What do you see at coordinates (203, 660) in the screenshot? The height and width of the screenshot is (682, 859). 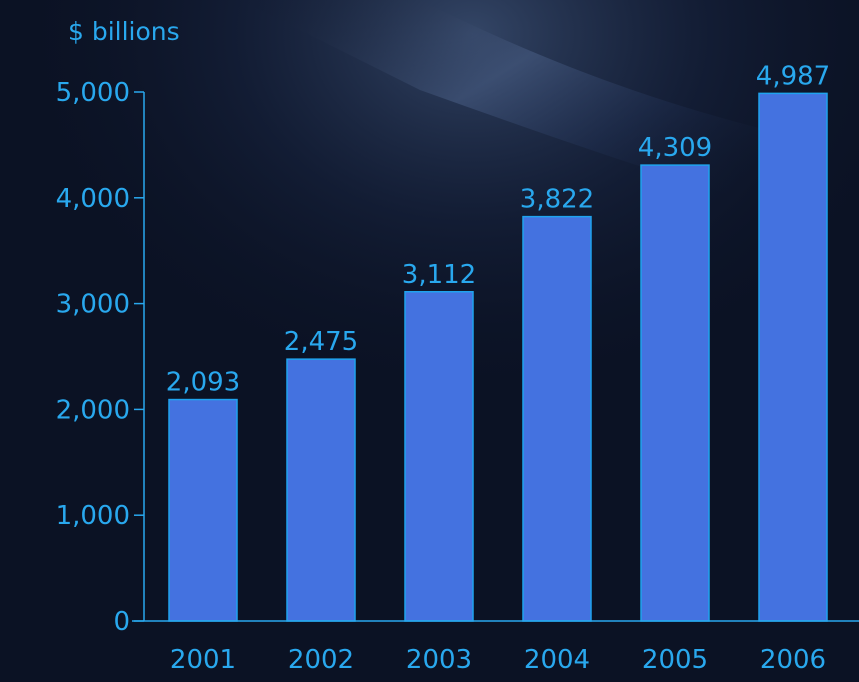 I see `x-tick-label: 2001` at bounding box center [203, 660].